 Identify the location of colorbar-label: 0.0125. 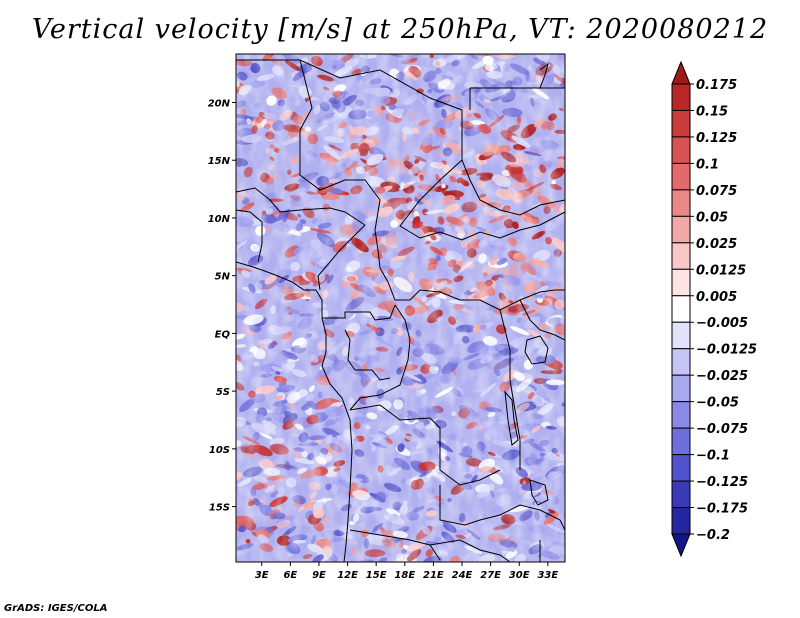
(721, 270).